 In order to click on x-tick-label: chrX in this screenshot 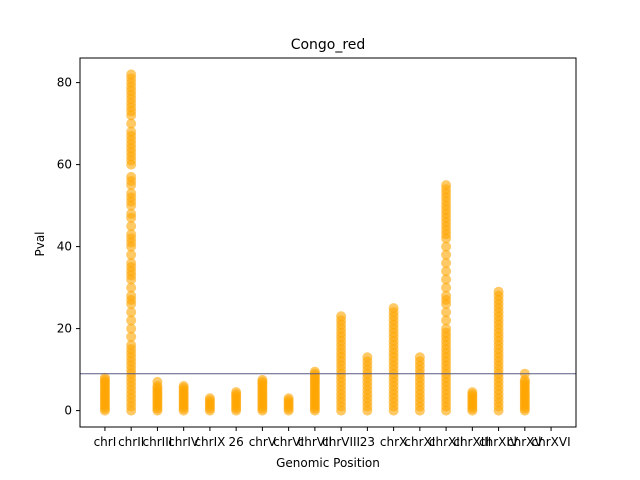, I will do `click(393, 442)`.